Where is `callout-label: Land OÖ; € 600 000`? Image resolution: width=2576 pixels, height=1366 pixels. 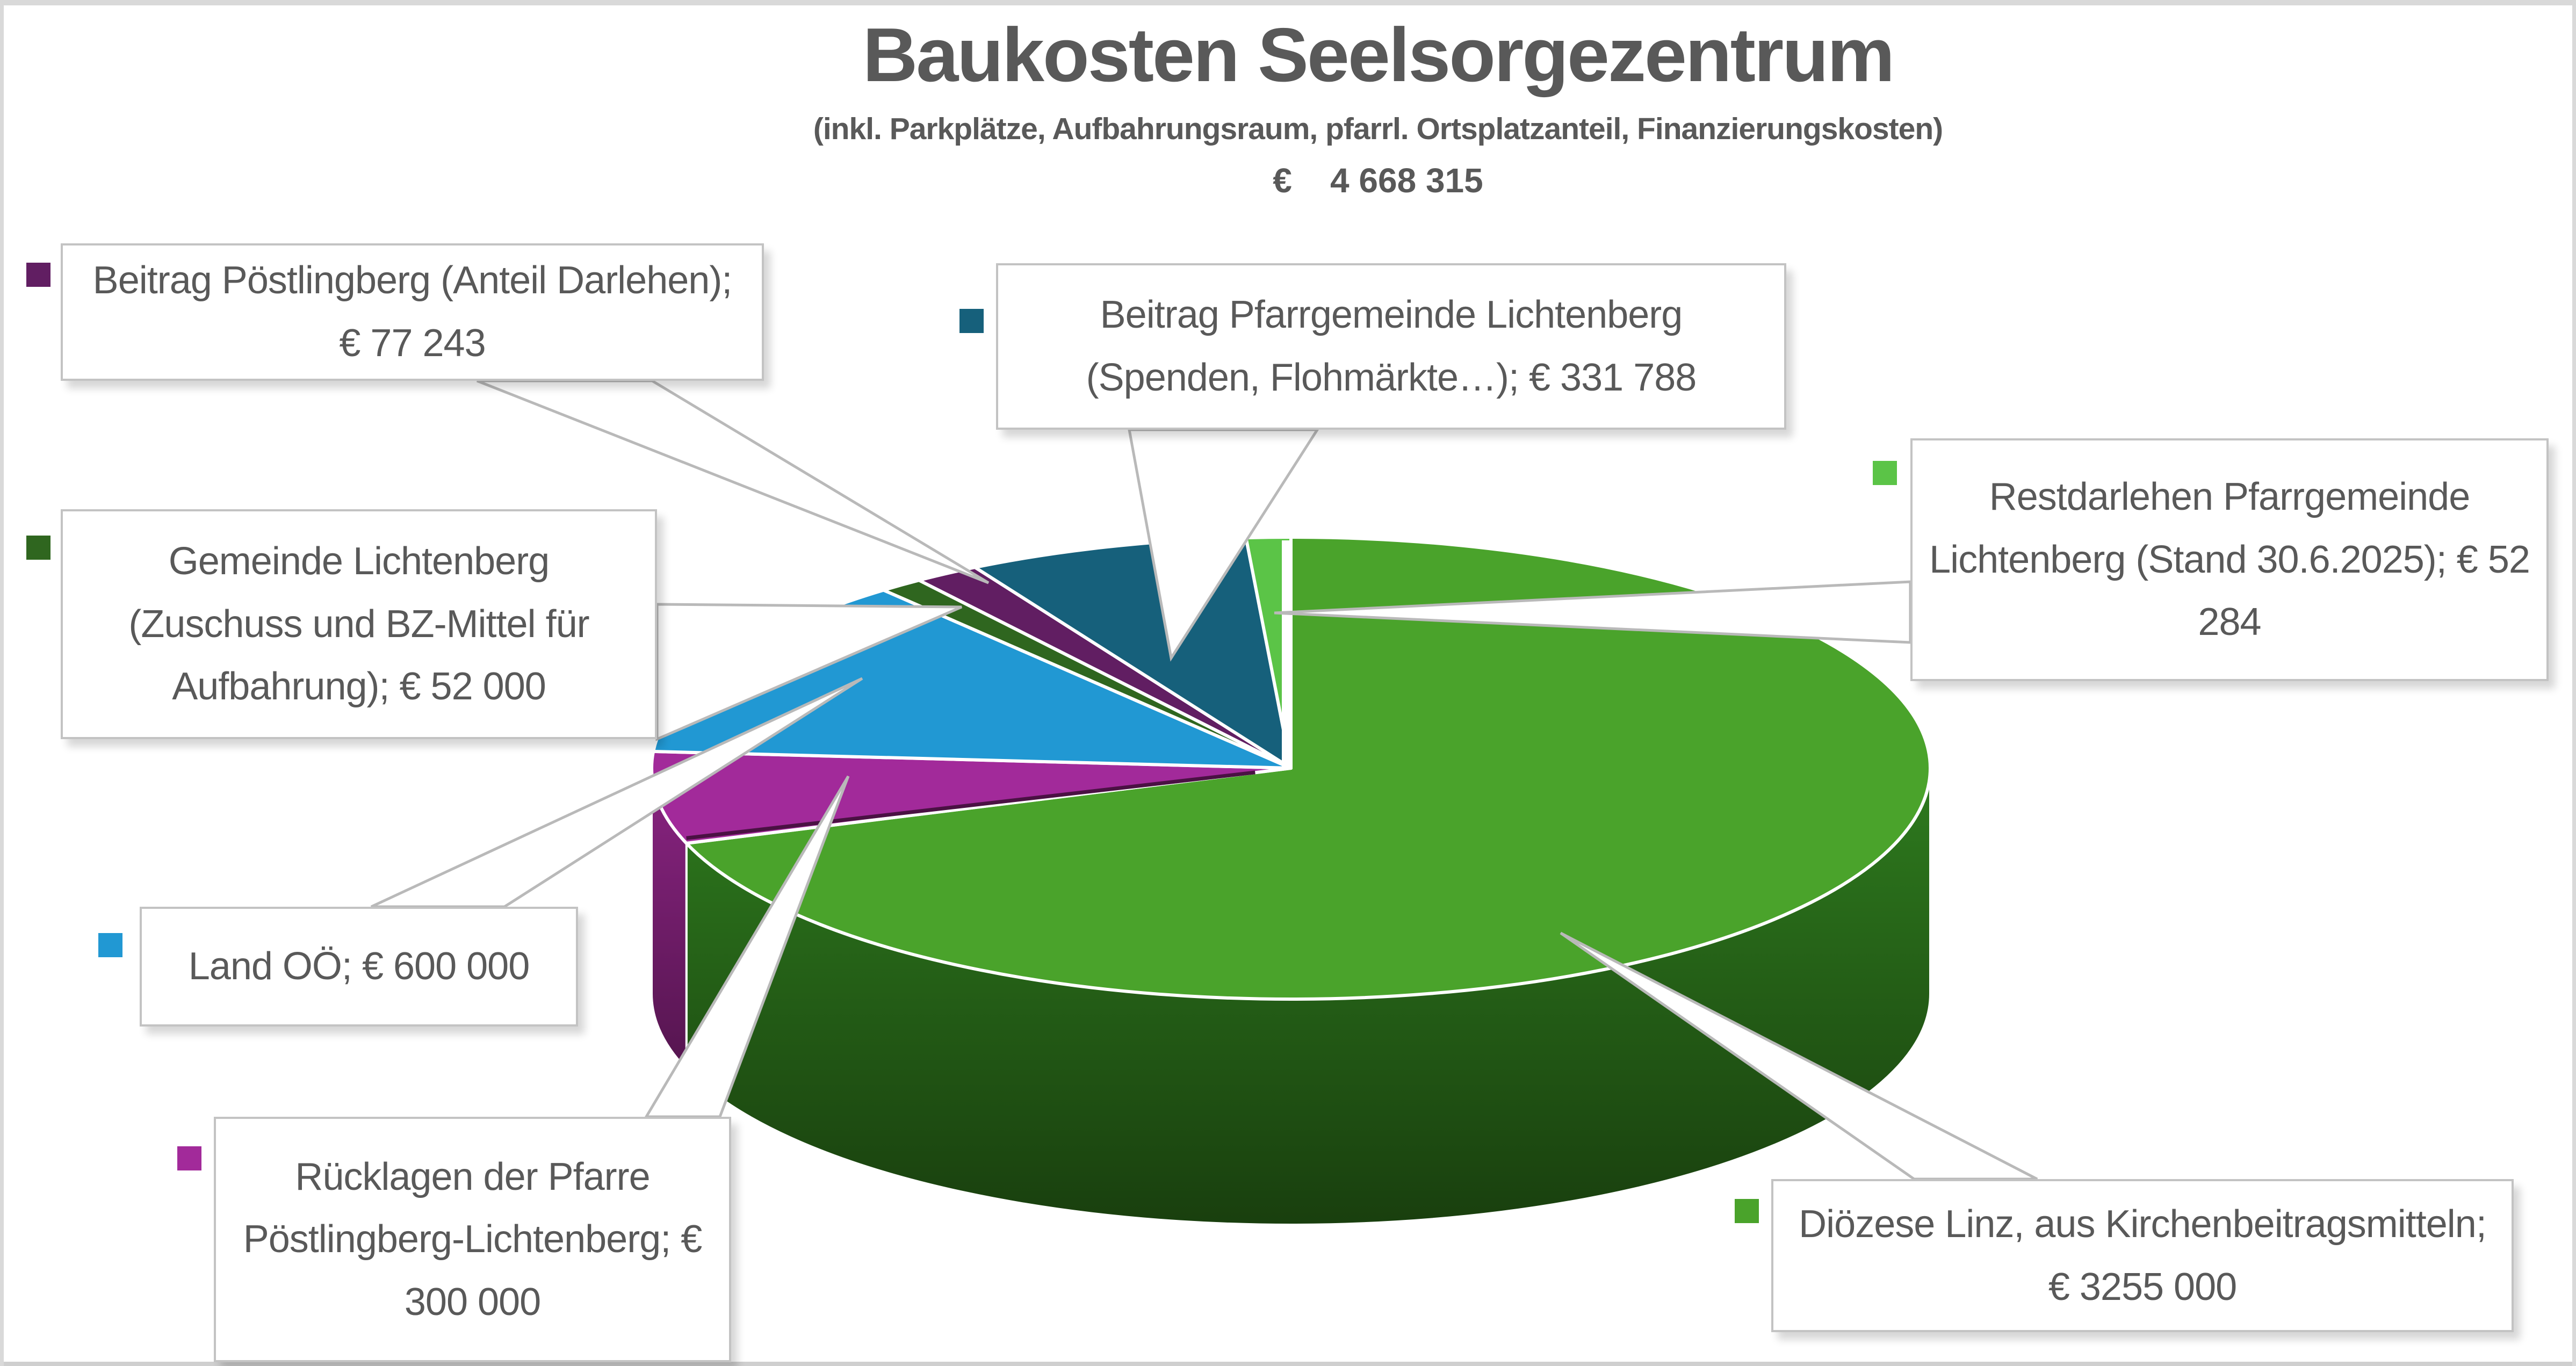 callout-label: Land OÖ; € 600 000 is located at coordinates (359, 967).